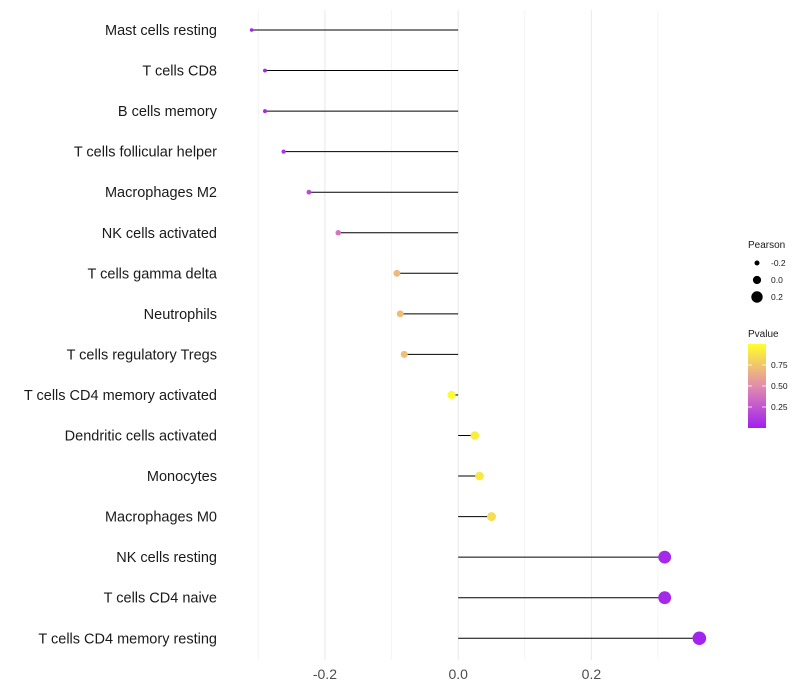 Image resolution: width=800 pixels, height=700 pixels. What do you see at coordinates (766, 245) in the screenshot?
I see `size-legend-title: Pearson` at bounding box center [766, 245].